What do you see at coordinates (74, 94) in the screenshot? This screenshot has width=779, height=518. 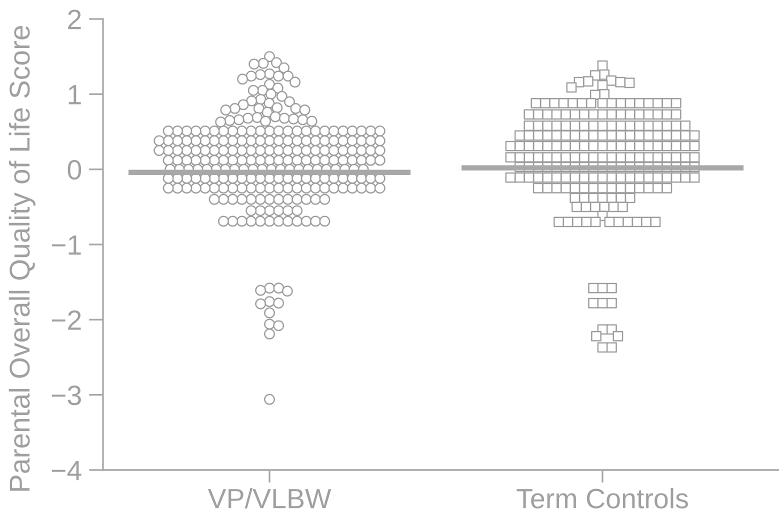 I see `y-tick-label: 1` at bounding box center [74, 94].